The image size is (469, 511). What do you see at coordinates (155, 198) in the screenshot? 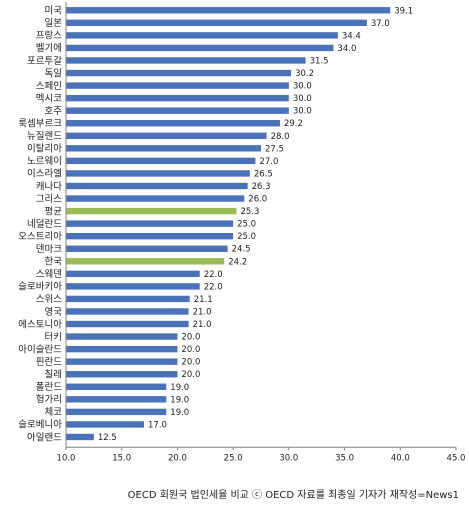
I see `bar-그리스` at bounding box center [155, 198].